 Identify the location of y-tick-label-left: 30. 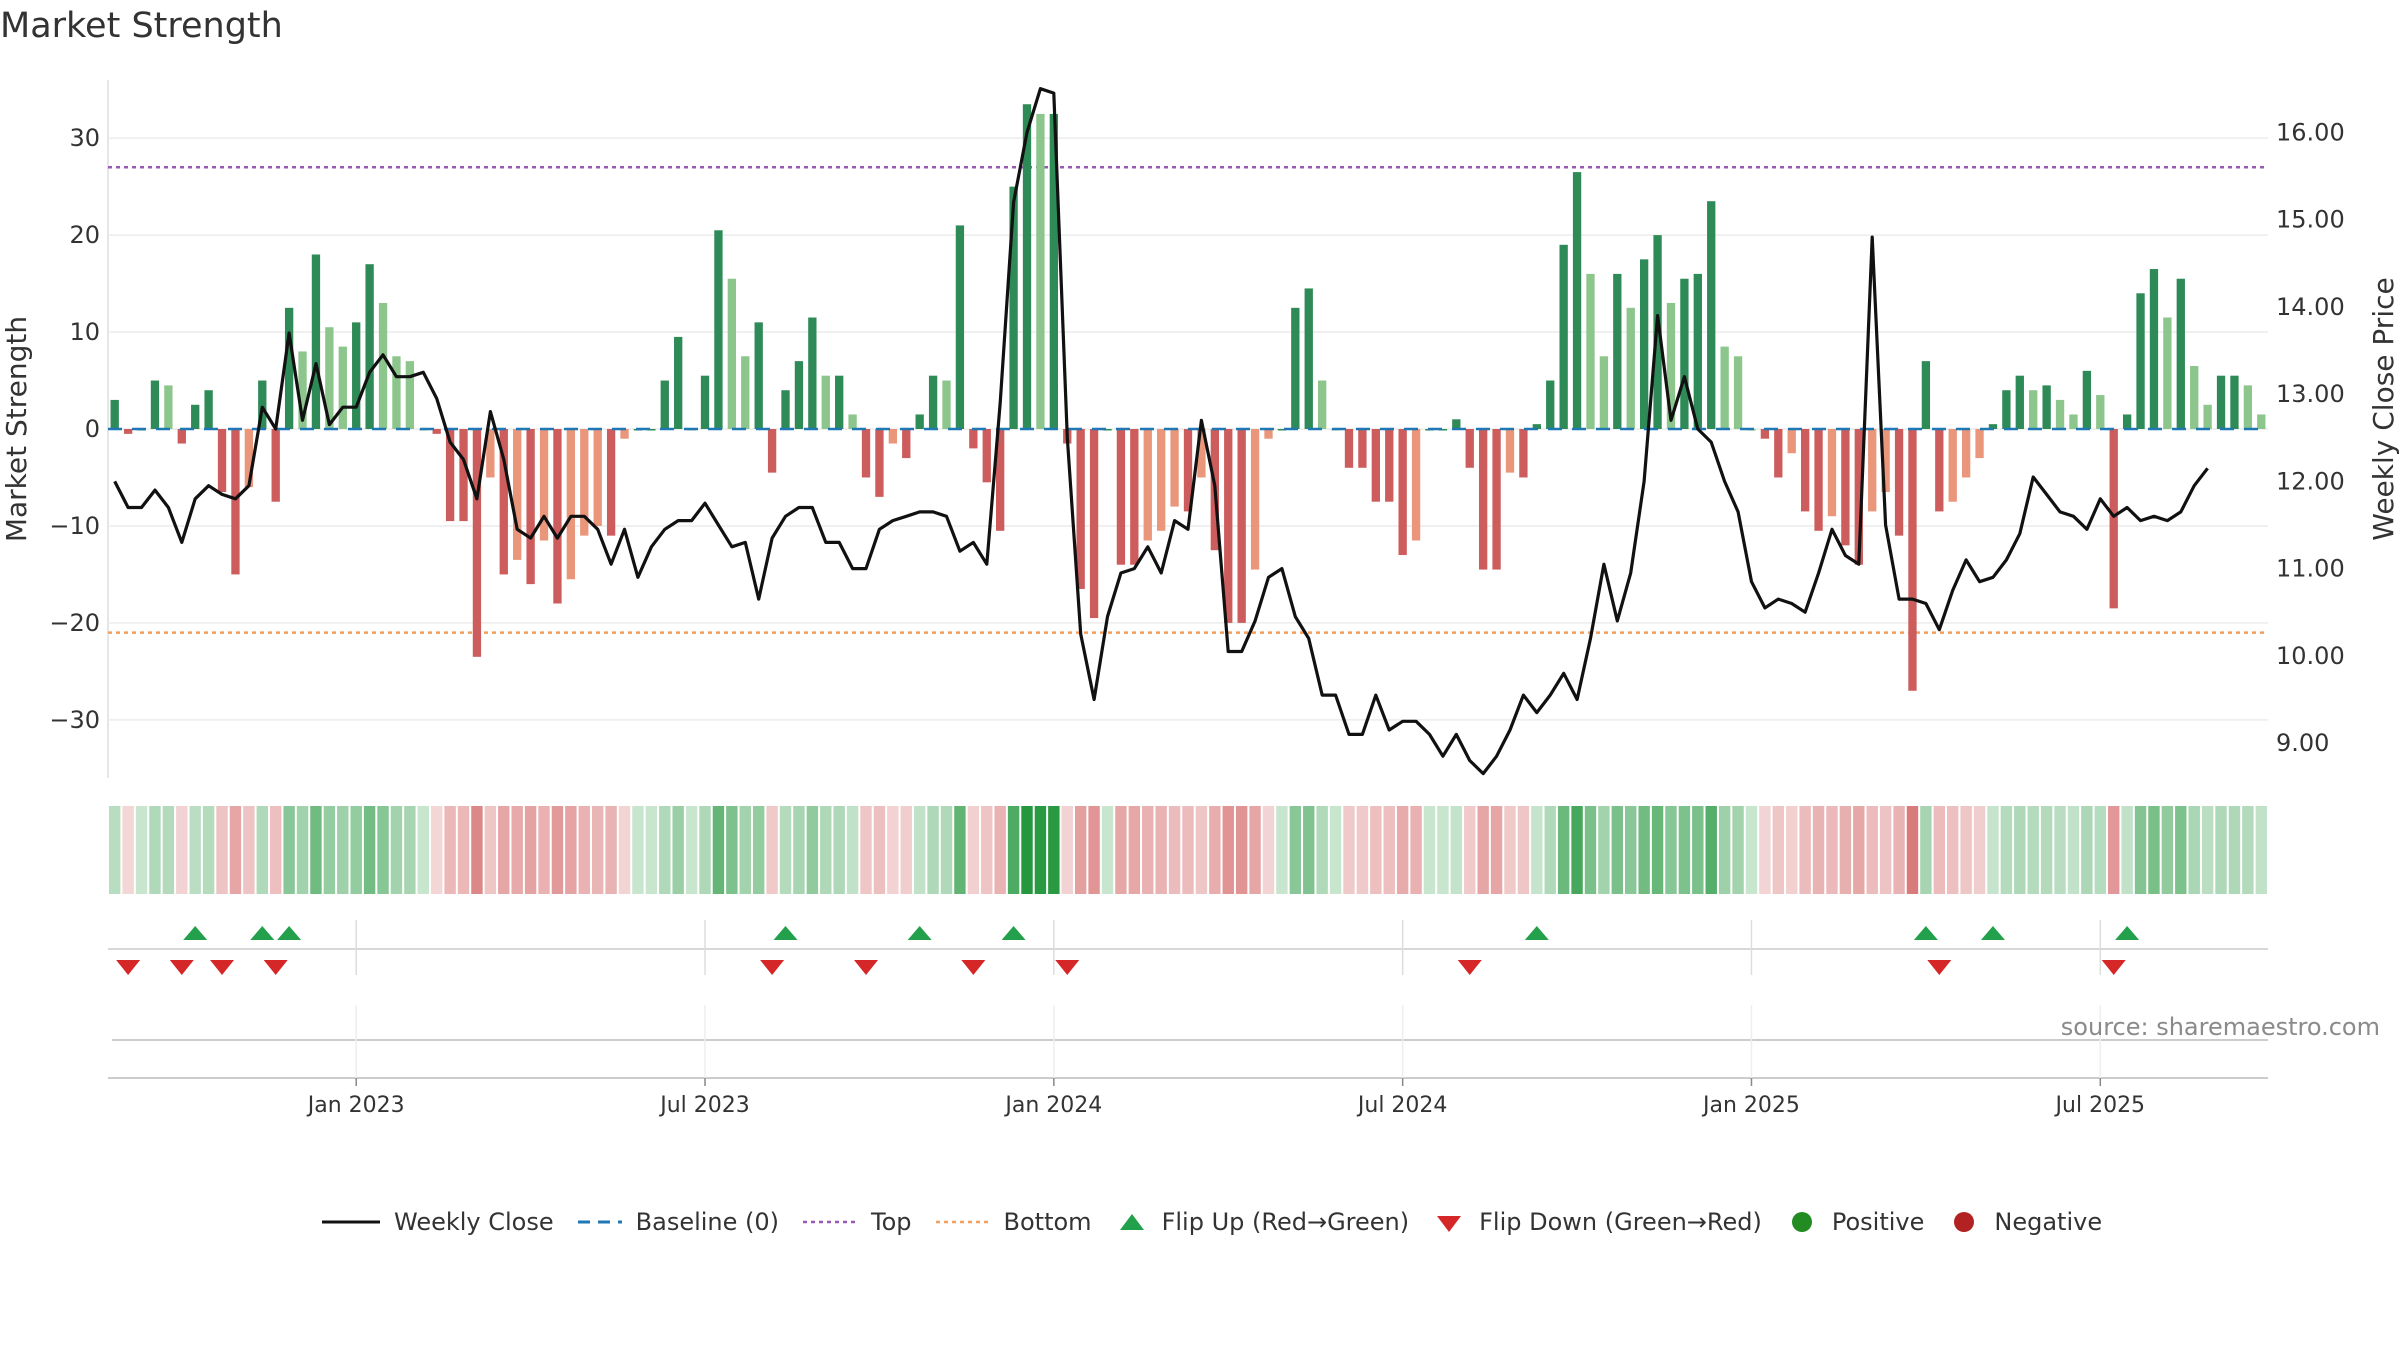
(84, 138).